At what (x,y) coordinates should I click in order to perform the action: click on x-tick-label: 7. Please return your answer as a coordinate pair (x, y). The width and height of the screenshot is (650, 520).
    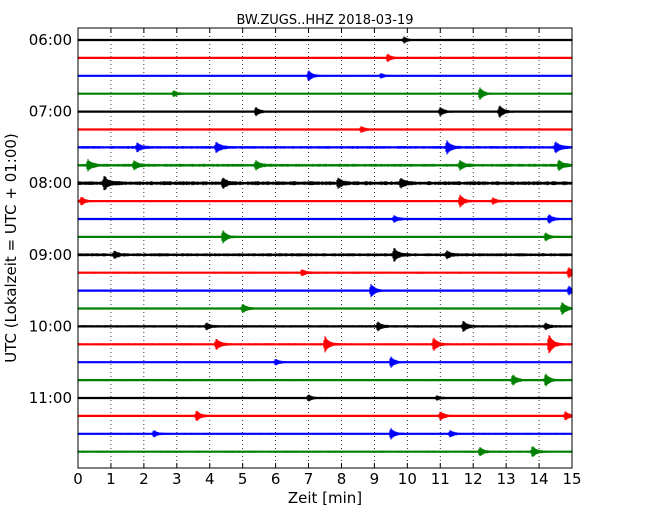
    Looking at the image, I should click on (309, 479).